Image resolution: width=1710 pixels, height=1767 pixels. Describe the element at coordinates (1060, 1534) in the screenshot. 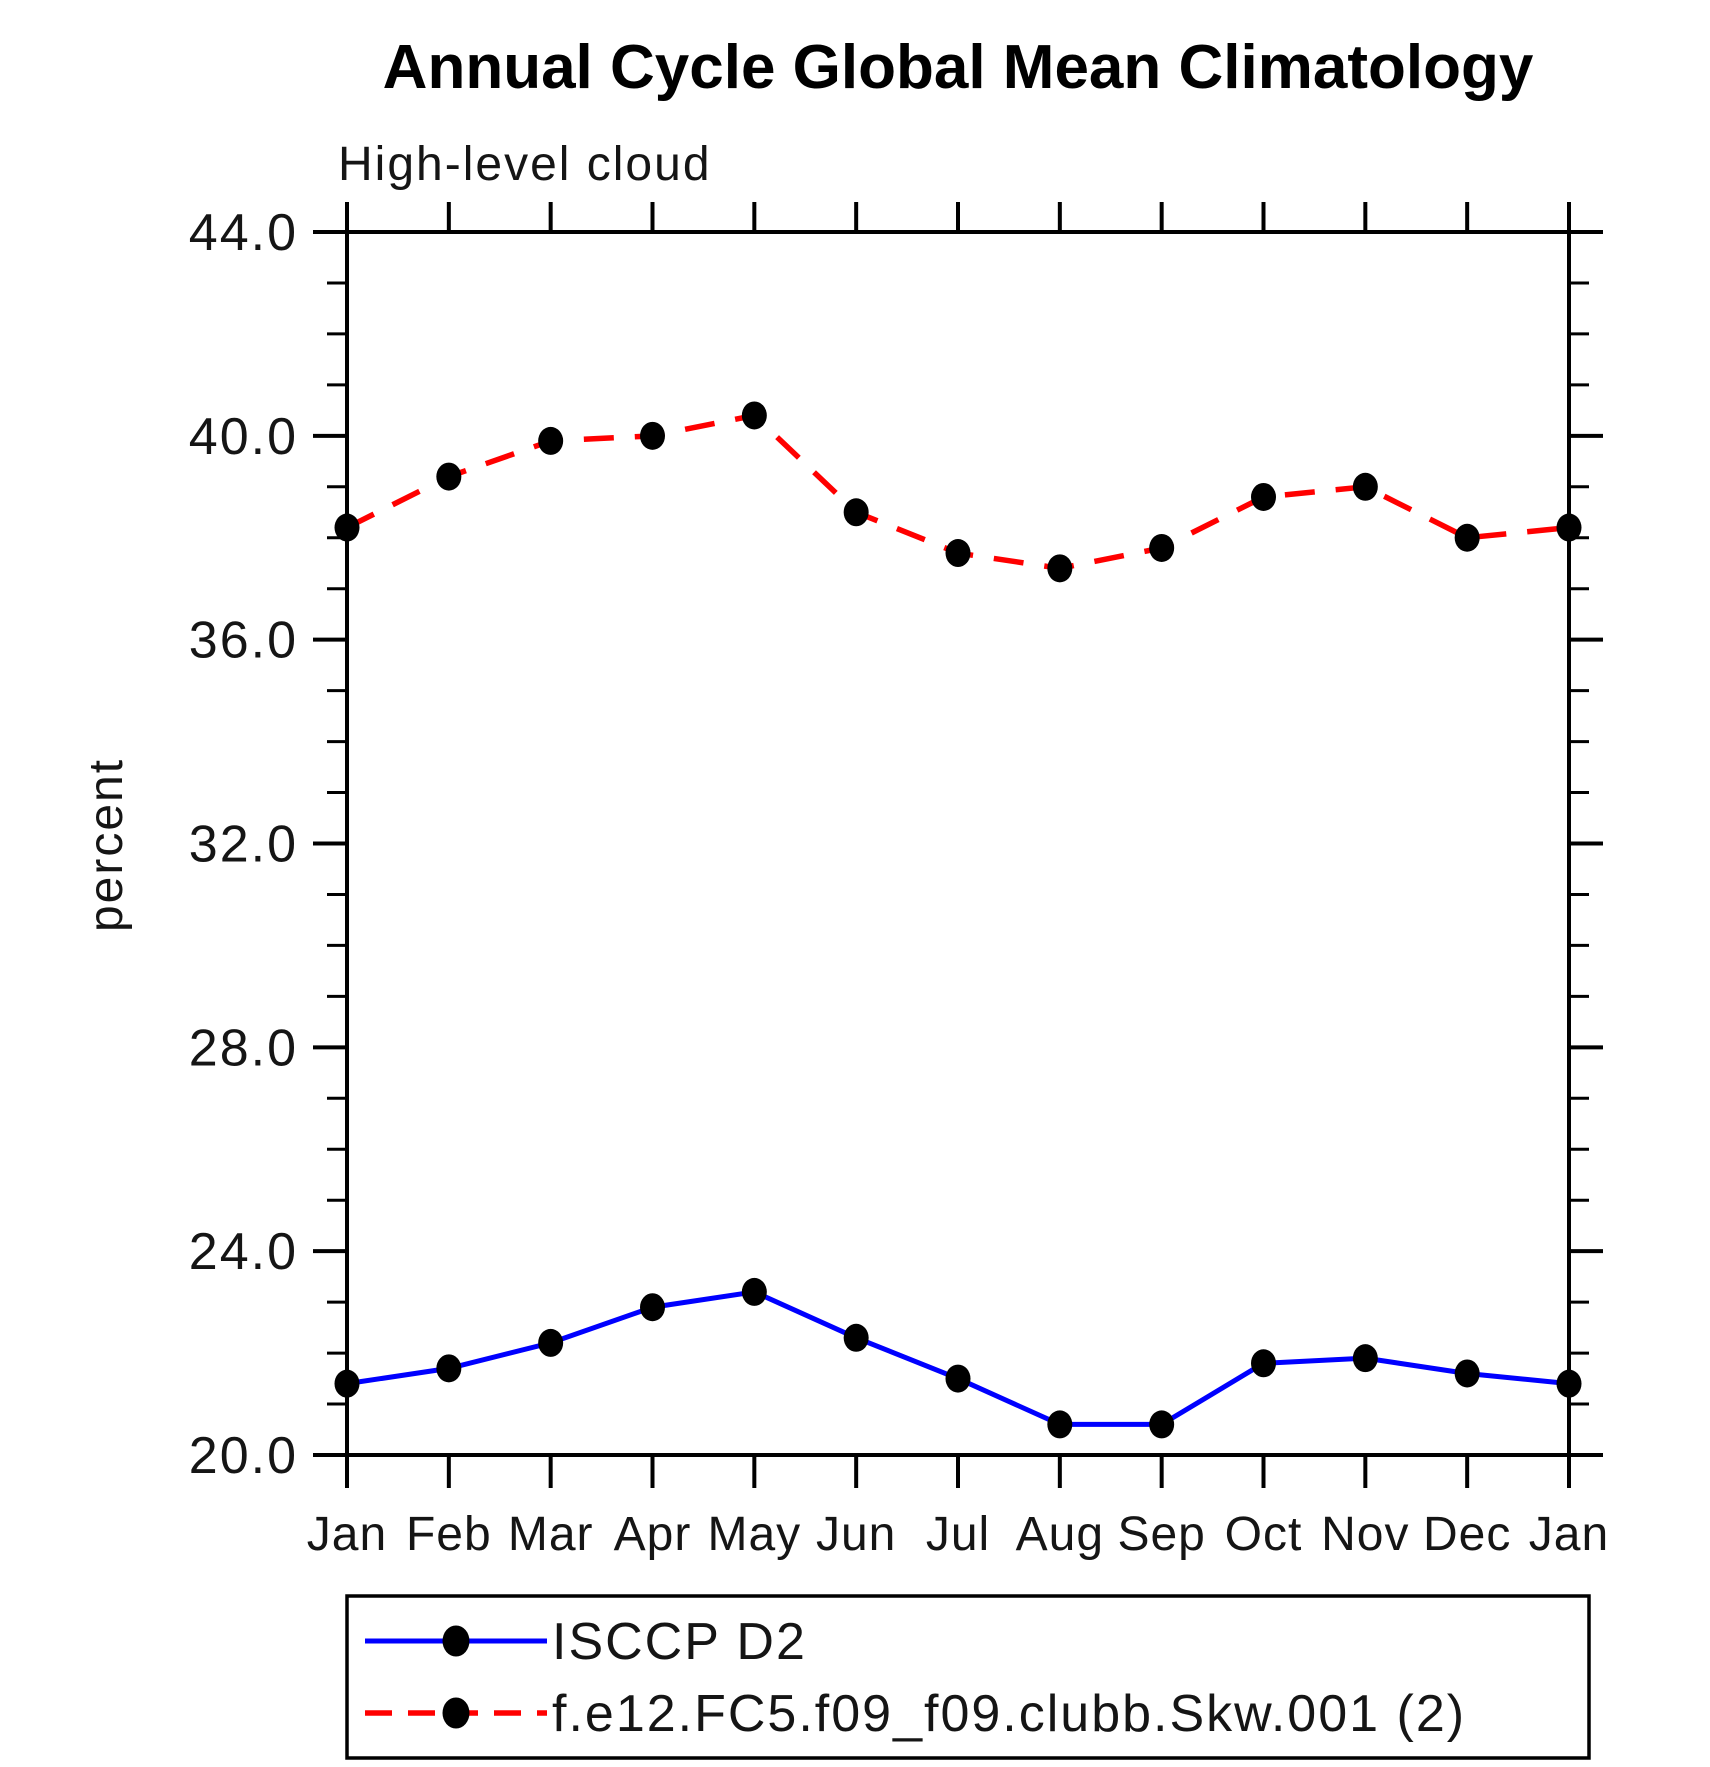

I see `x-tick-label: Aug` at that location.